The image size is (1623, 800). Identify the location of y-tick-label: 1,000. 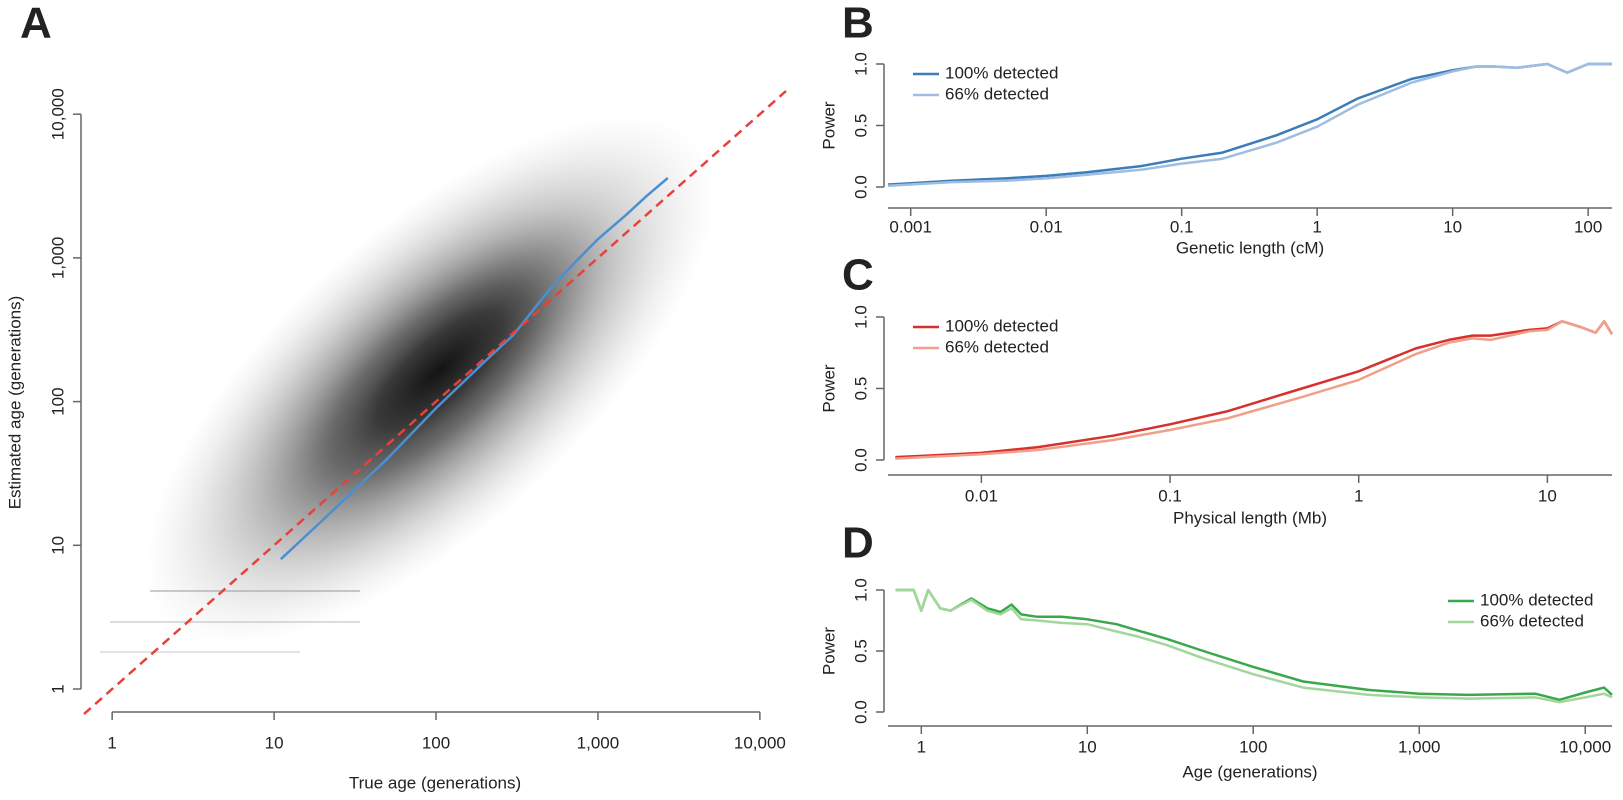
(57, 258).